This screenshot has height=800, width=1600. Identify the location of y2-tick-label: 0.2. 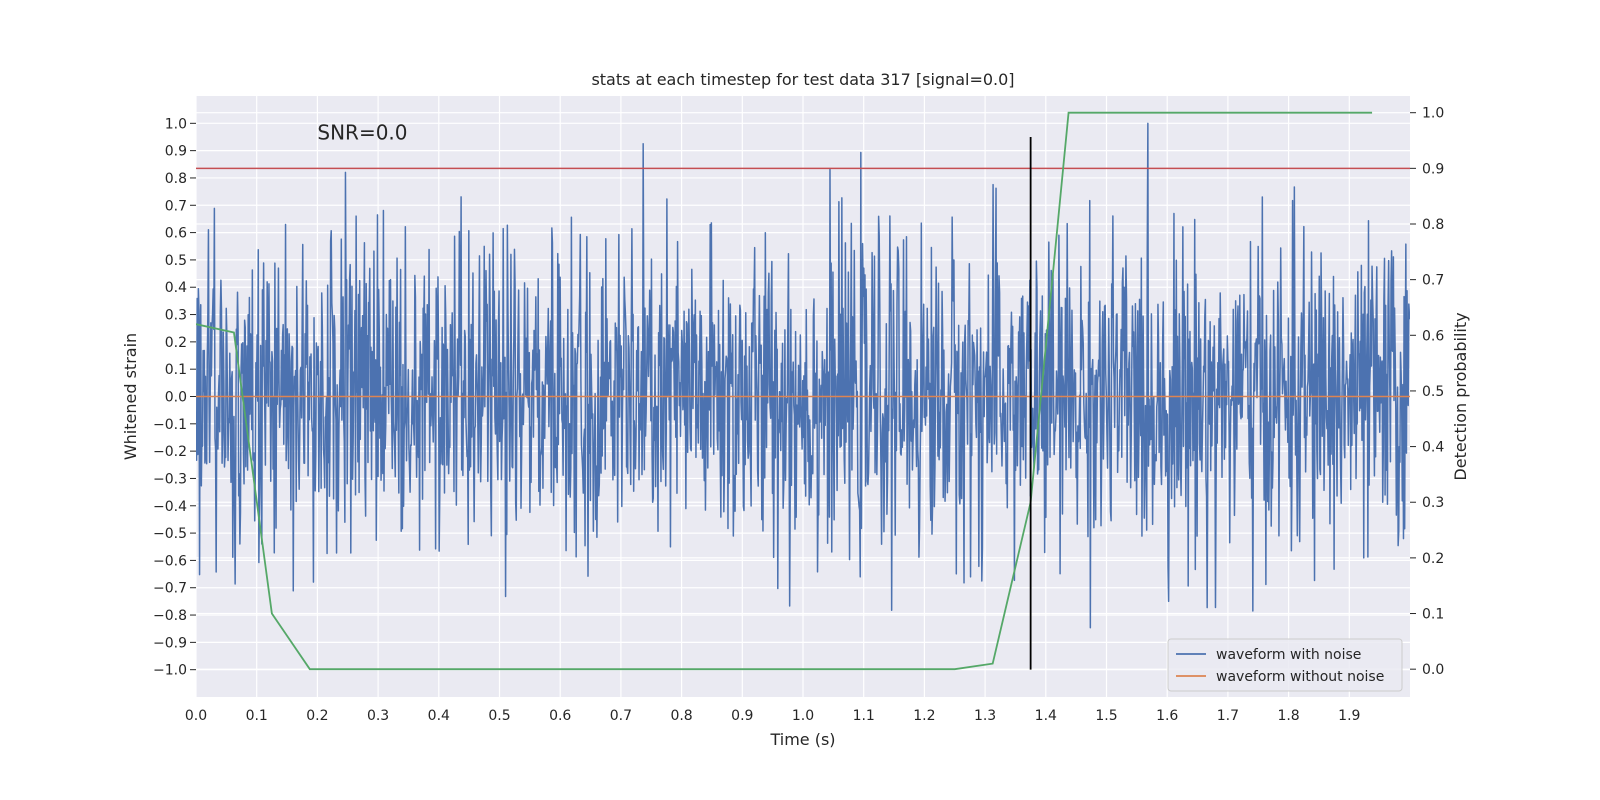
(1433, 559).